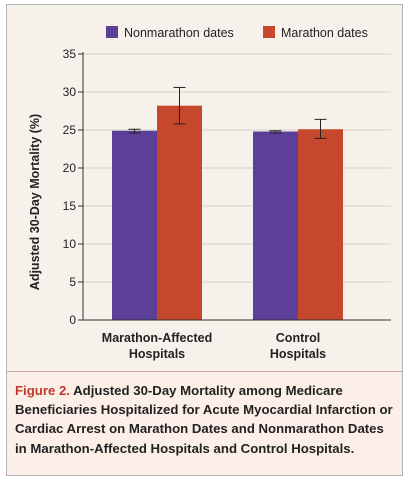 This screenshot has width=412, height=481. I want to click on y-tick-label: 15, so click(70, 206).